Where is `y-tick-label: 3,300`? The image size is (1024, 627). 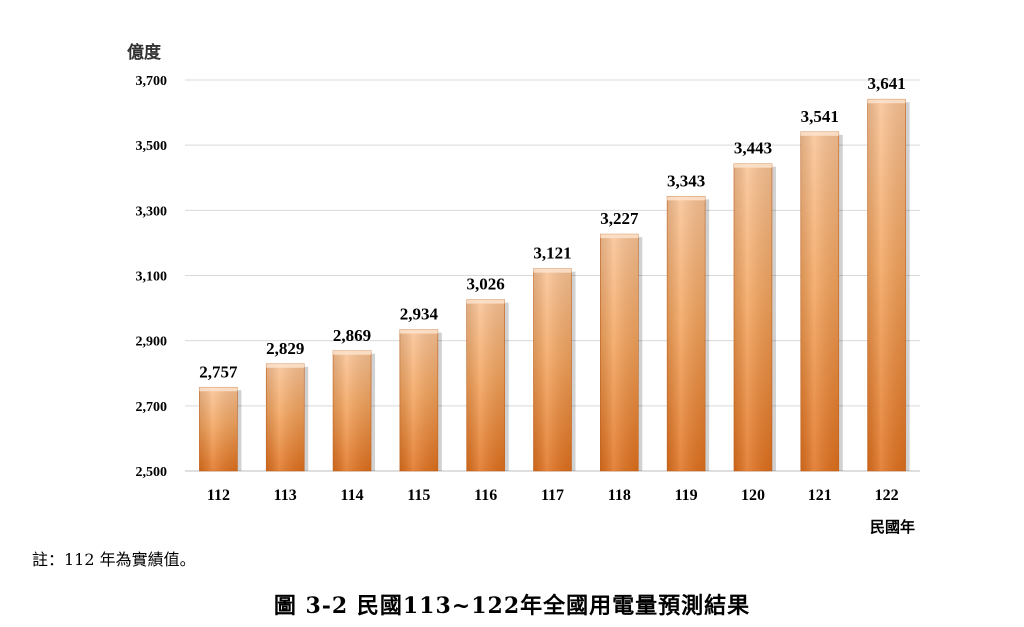
y-tick-label: 3,300 is located at coordinates (152, 211).